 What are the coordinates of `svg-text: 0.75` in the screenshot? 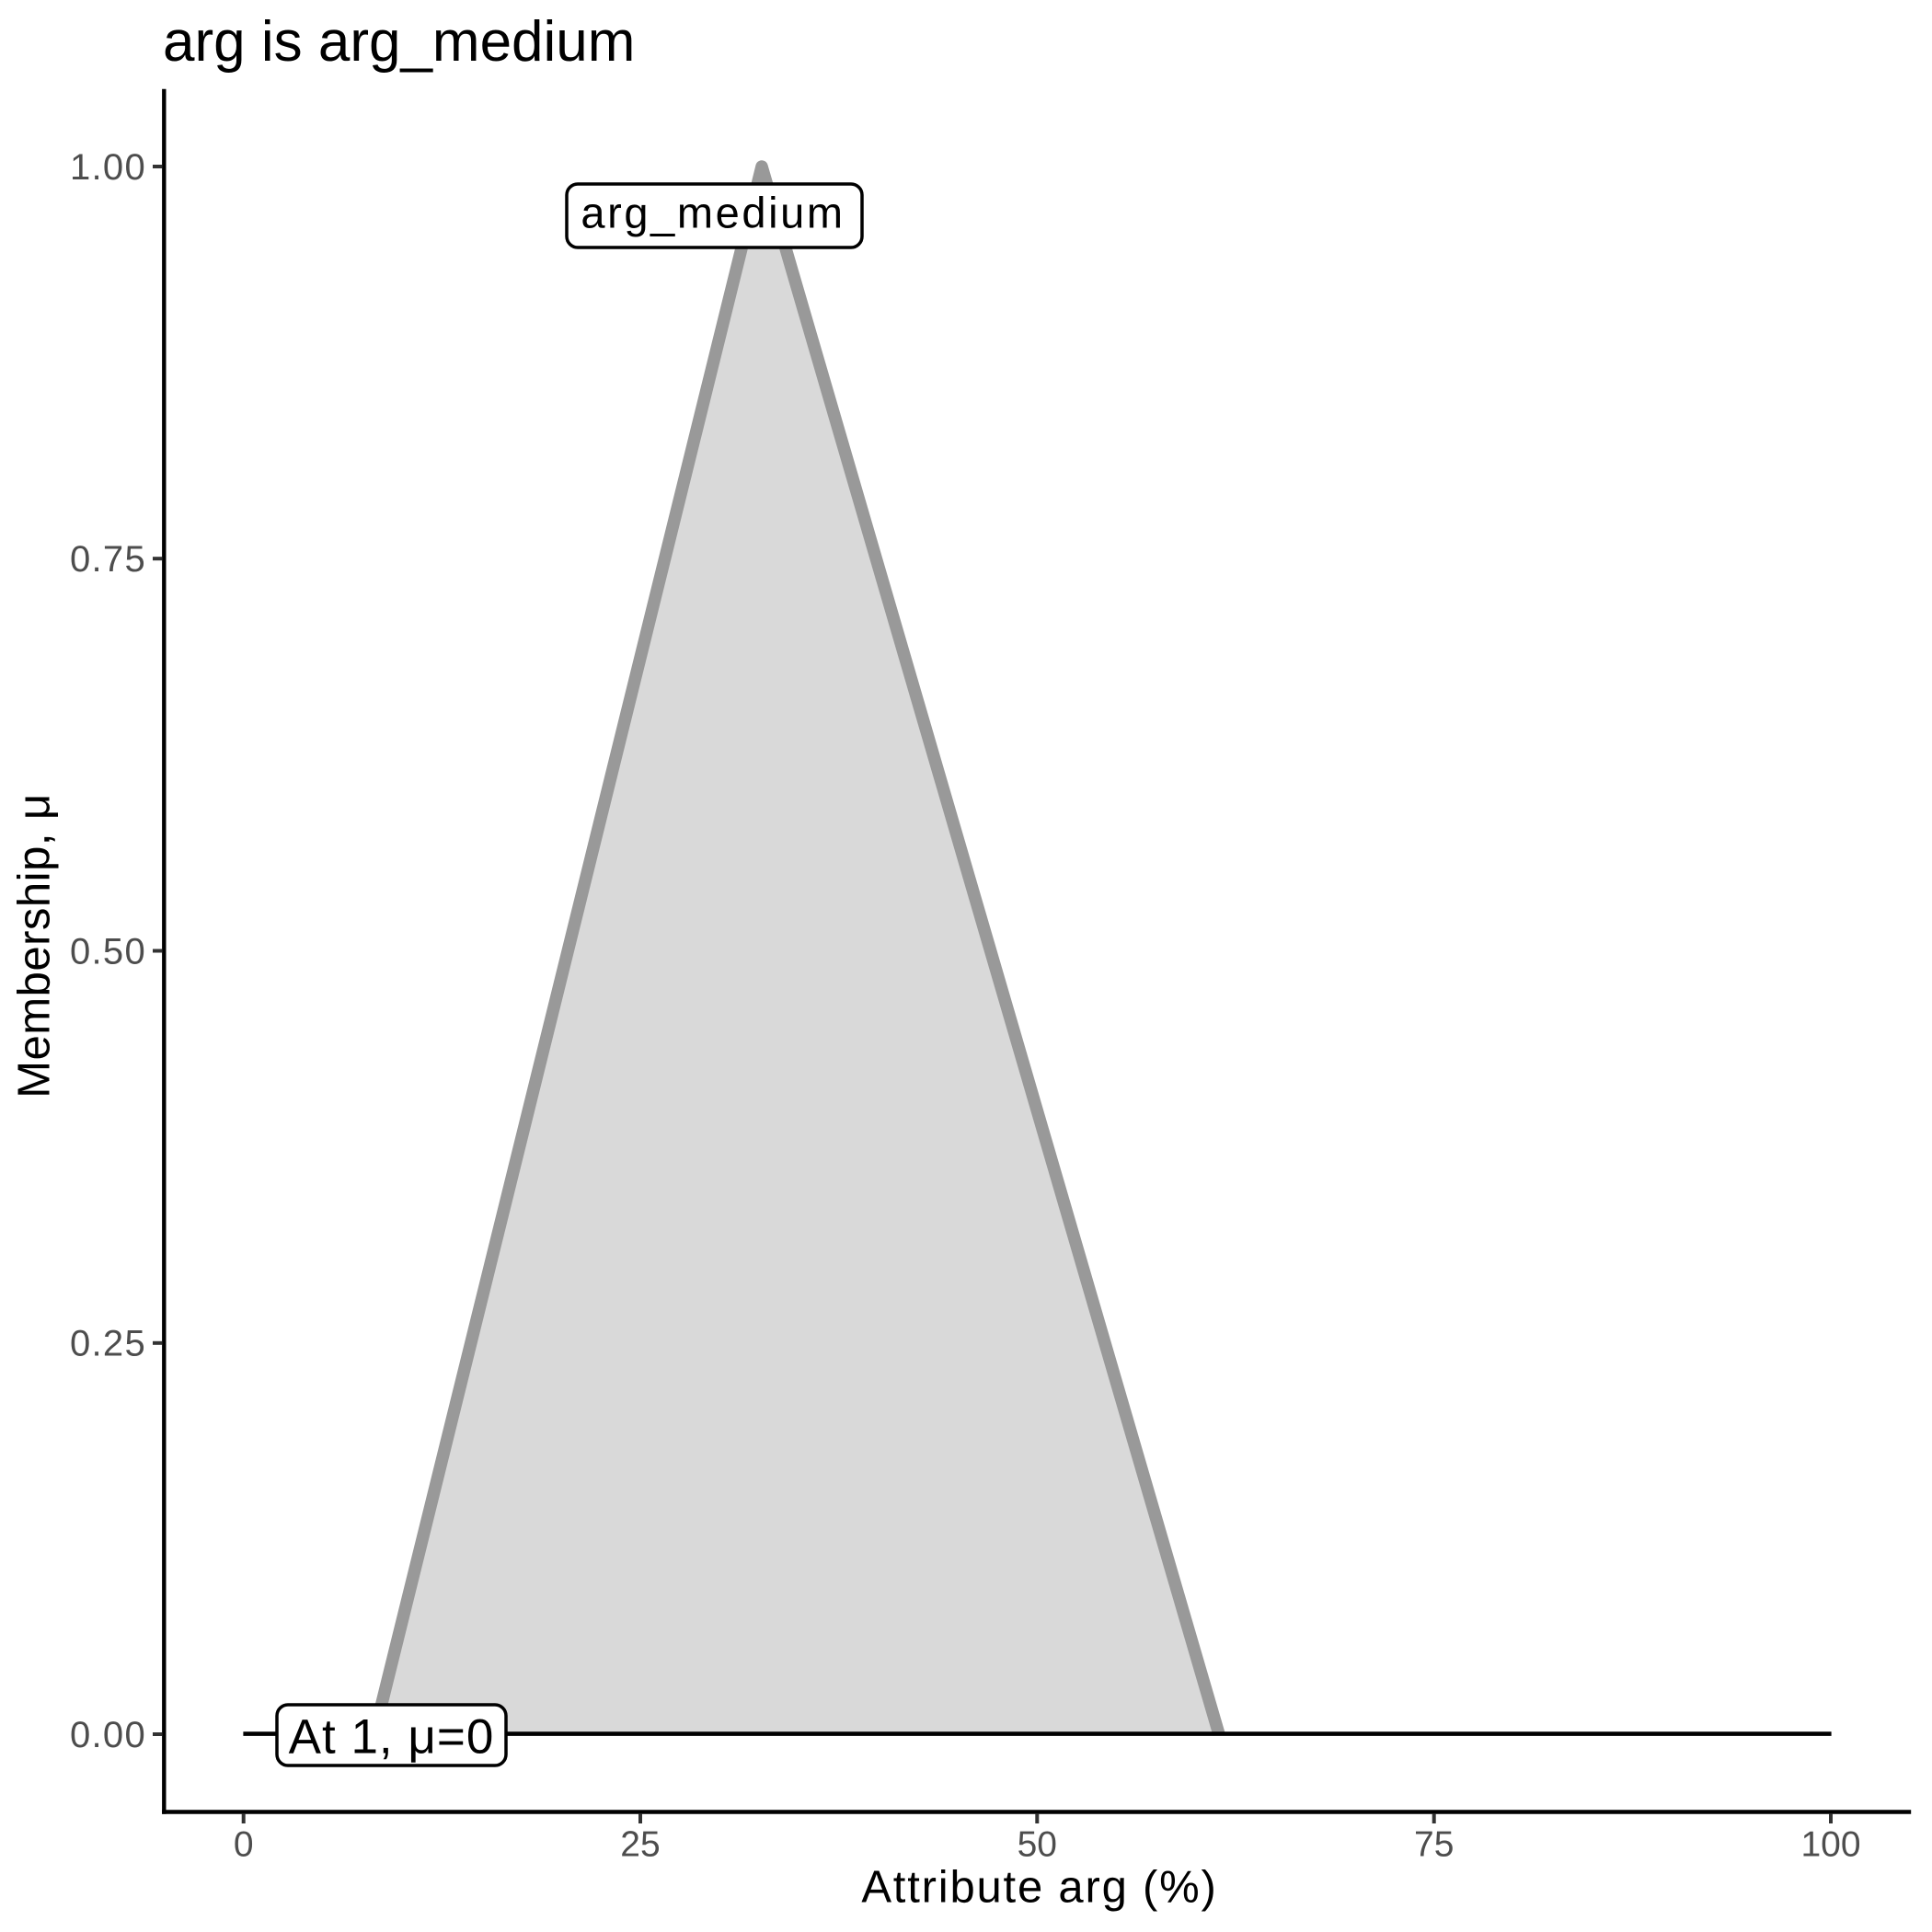 It's located at (108, 559).